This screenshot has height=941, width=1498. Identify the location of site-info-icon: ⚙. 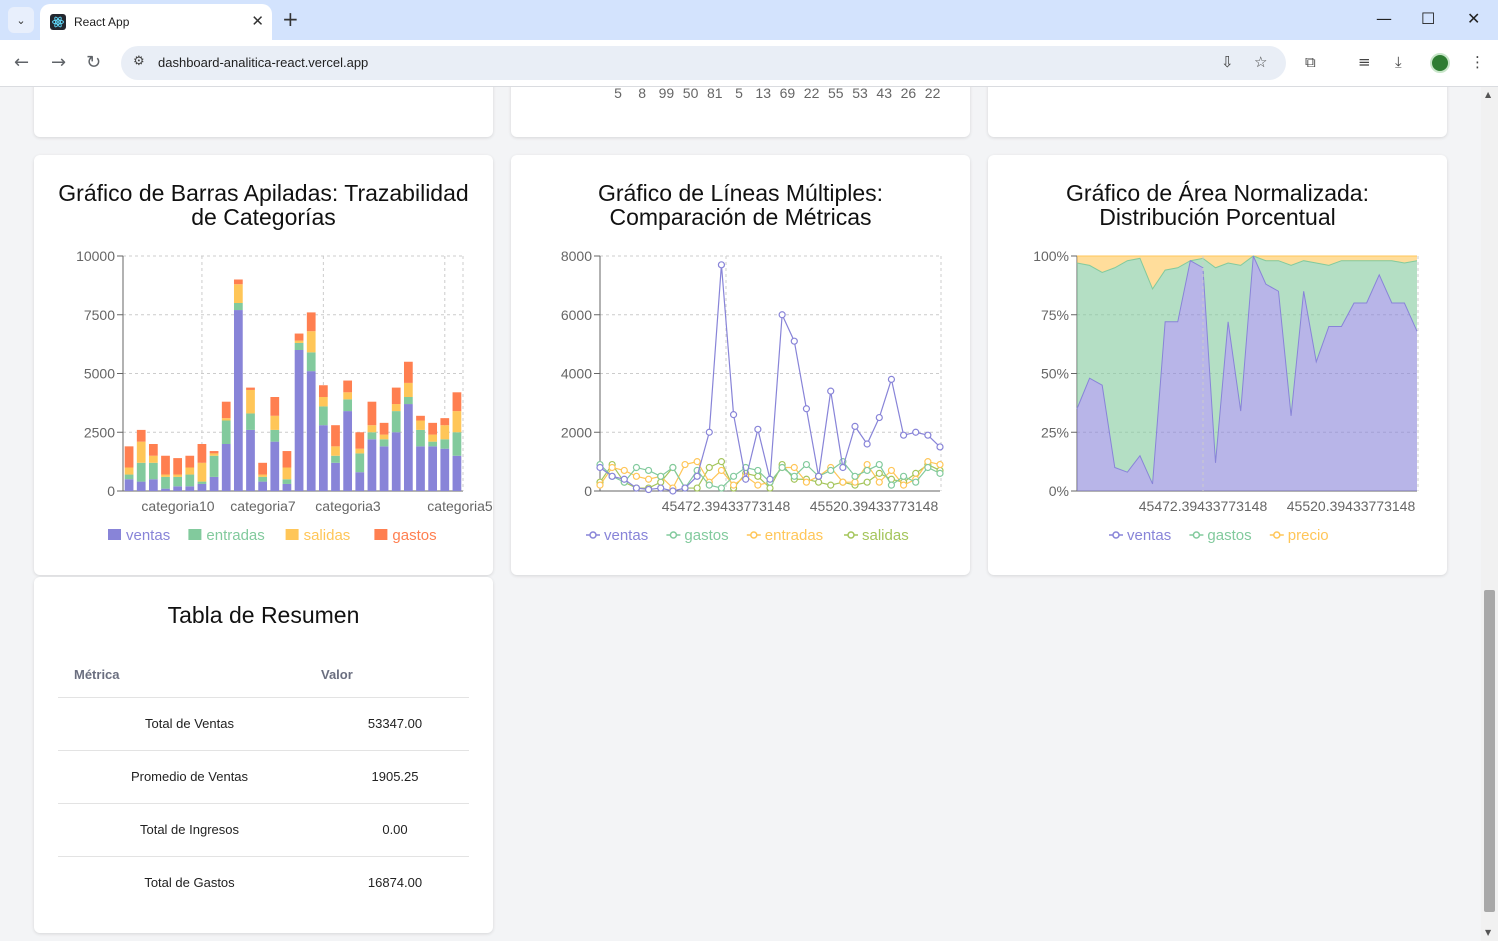
(139, 61).